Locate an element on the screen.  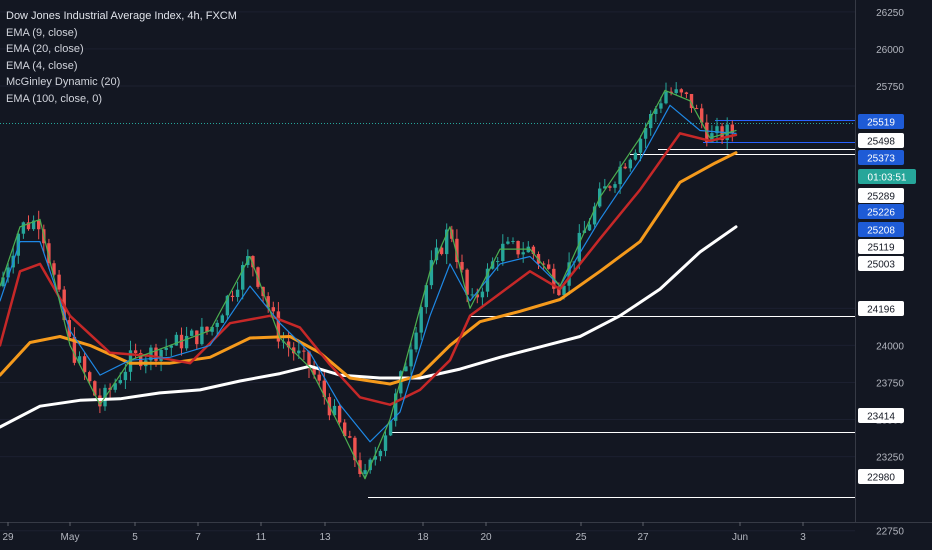
y-tick-label: 25750 is located at coordinates (890, 87).